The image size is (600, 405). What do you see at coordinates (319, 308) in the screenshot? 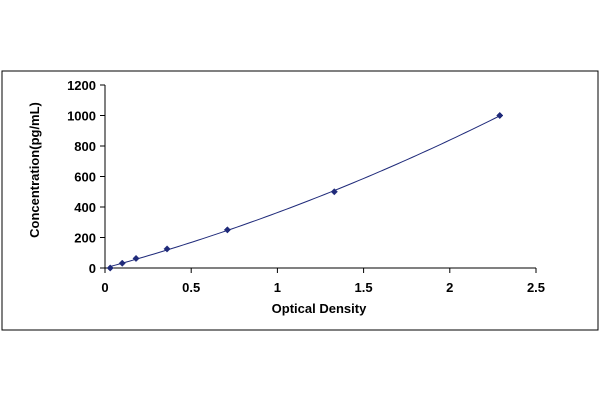
I see `x-axis-title: Optical Density` at bounding box center [319, 308].